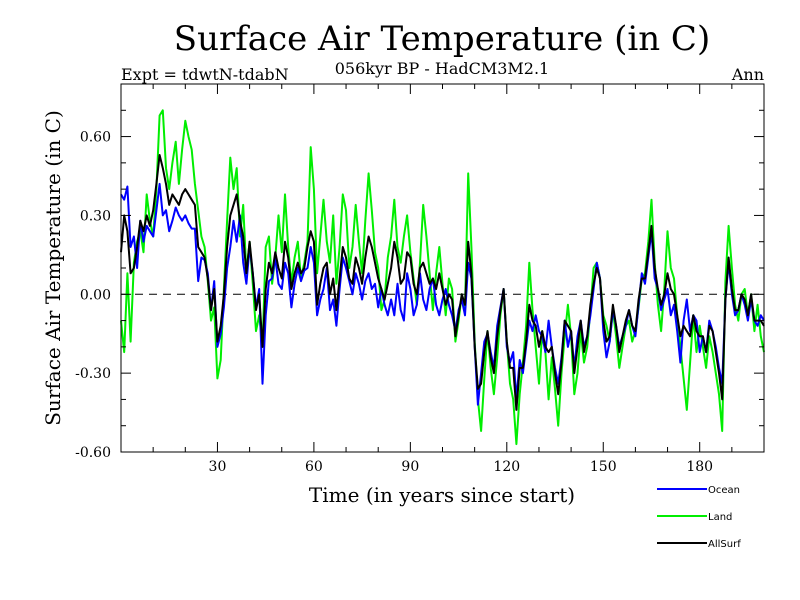  Describe the element at coordinates (93, 453) in the screenshot. I see `y-tick-label: -0.60` at that location.